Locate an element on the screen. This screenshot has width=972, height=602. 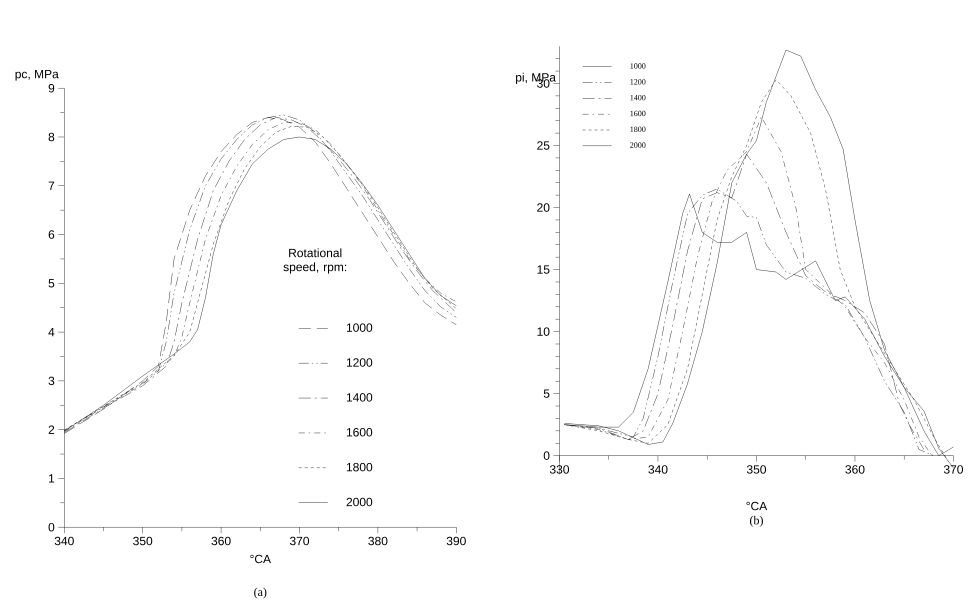
y-axis-title: pc, MPa is located at coordinates (37, 75).